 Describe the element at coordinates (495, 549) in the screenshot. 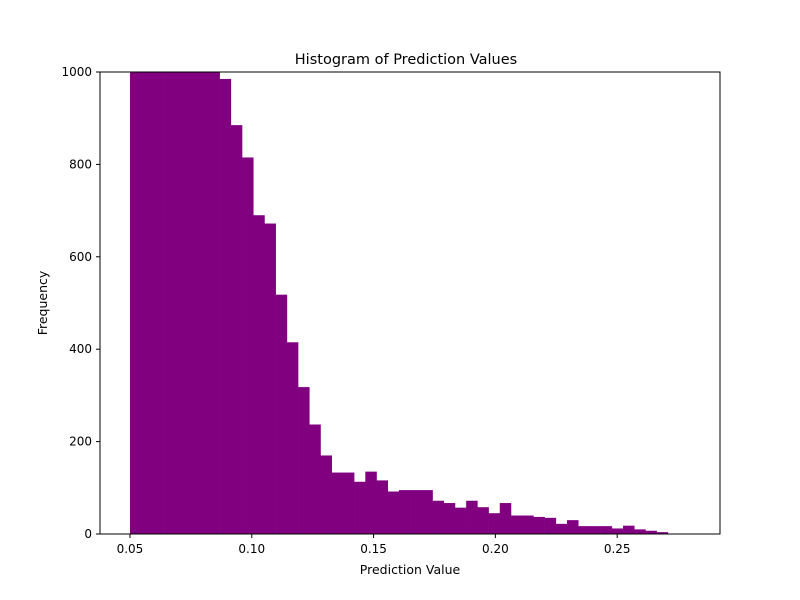

I see `x-tick-label: 0.20` at that location.